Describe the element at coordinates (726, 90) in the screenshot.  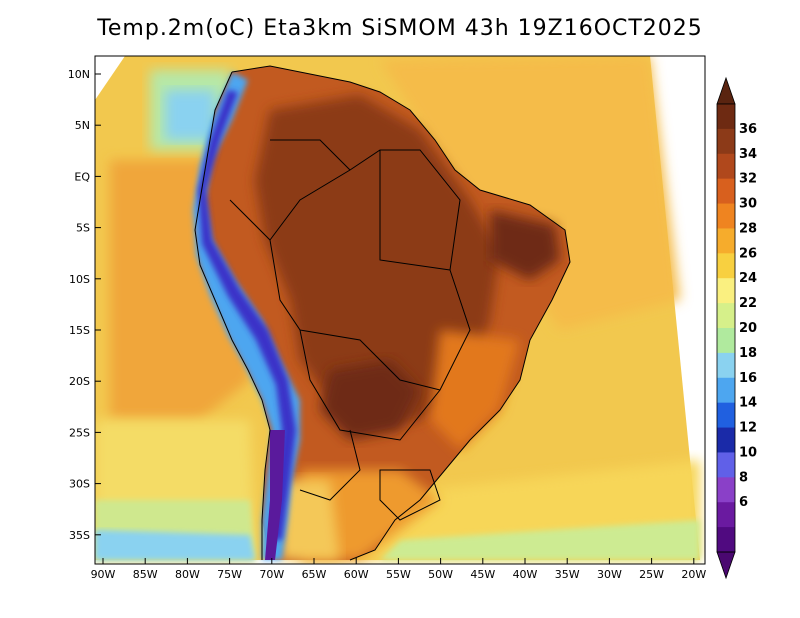
I see `colorbar-top-arrow` at that location.